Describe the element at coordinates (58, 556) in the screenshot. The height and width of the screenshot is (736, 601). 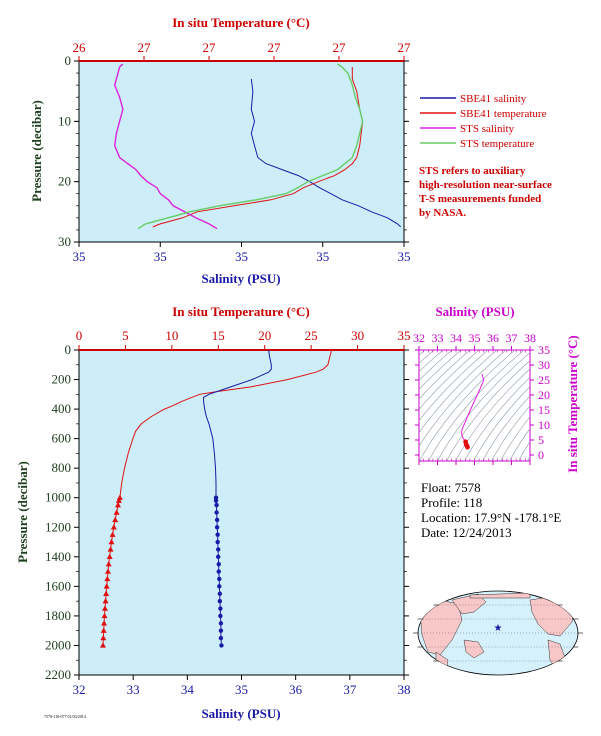
I see `profile-y-tick-label: 1400` at that location.